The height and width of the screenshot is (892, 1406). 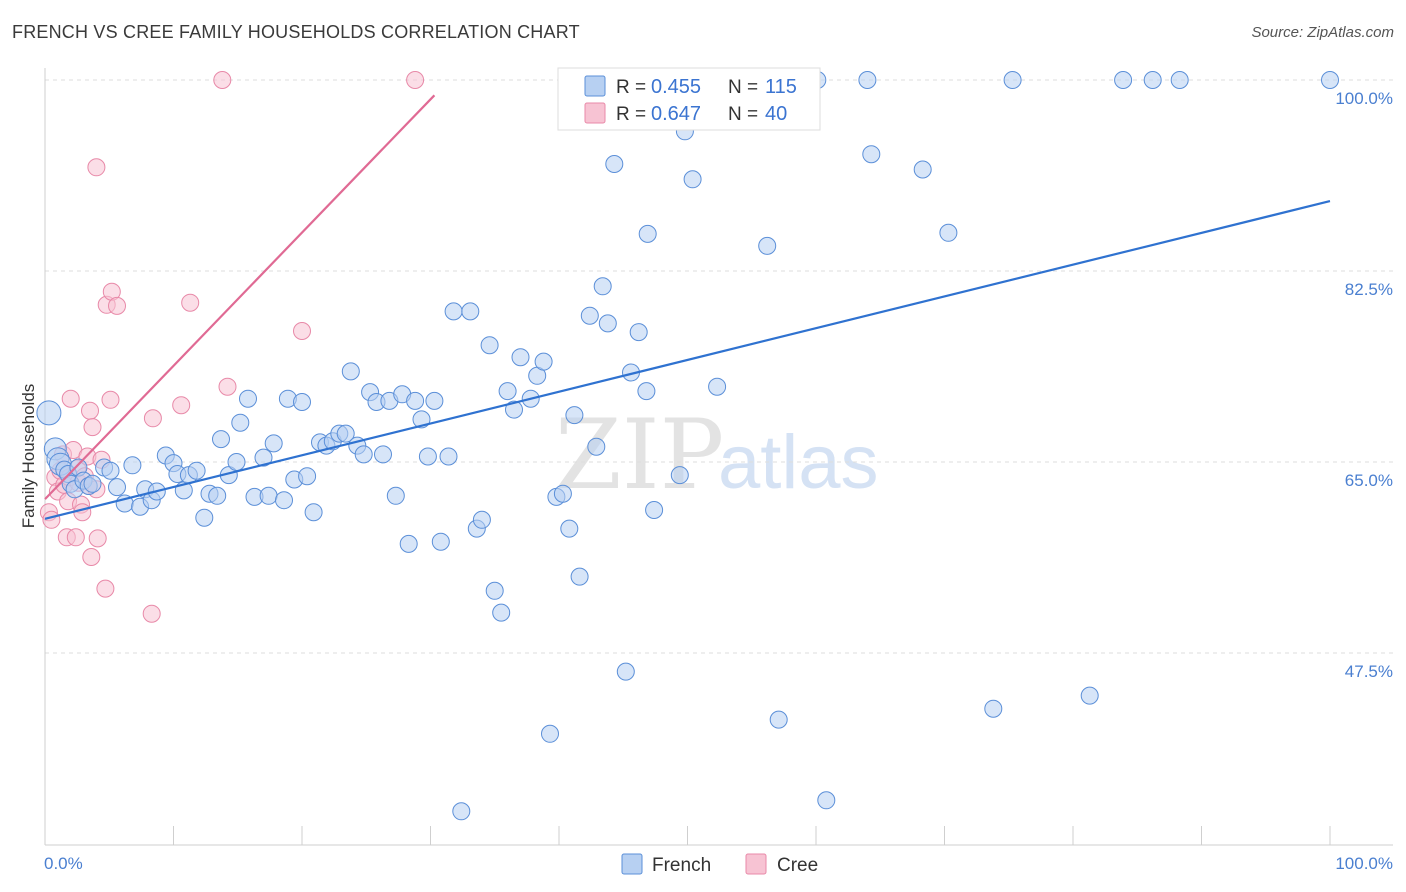 I want to click on legend-r-label-french: R =, so click(x=631, y=87).